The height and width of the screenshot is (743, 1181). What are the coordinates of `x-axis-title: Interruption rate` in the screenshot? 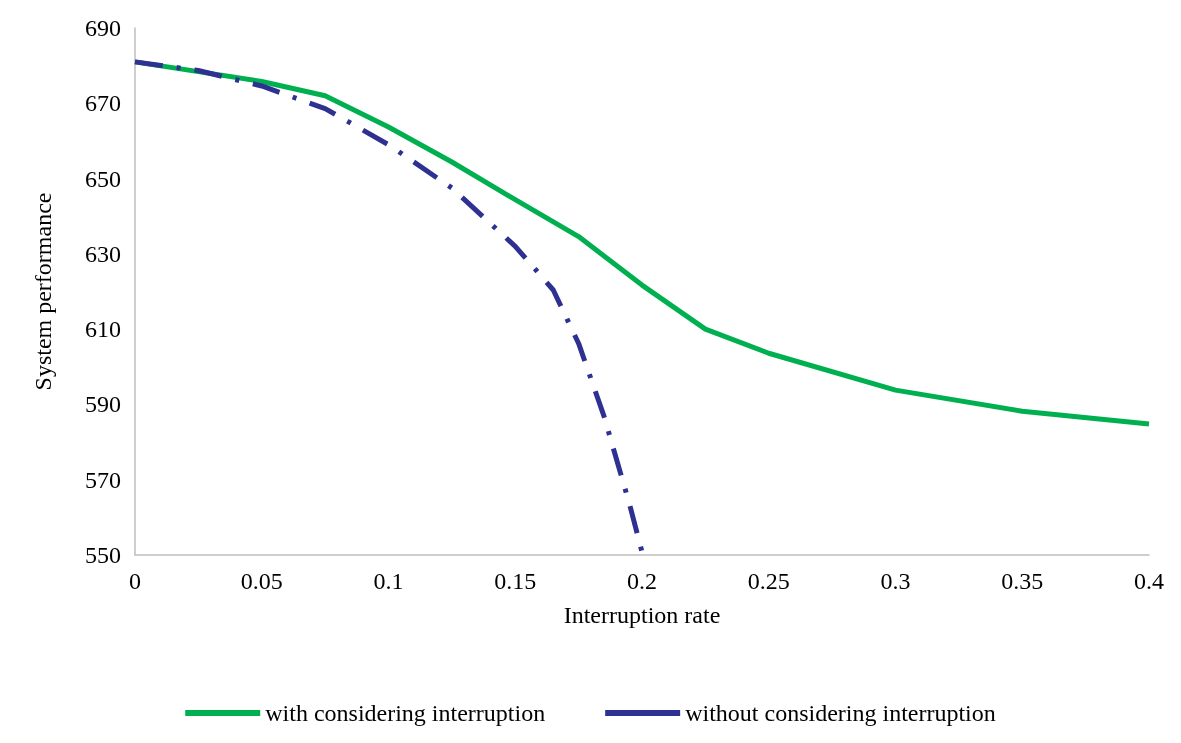 It's located at (642, 615).